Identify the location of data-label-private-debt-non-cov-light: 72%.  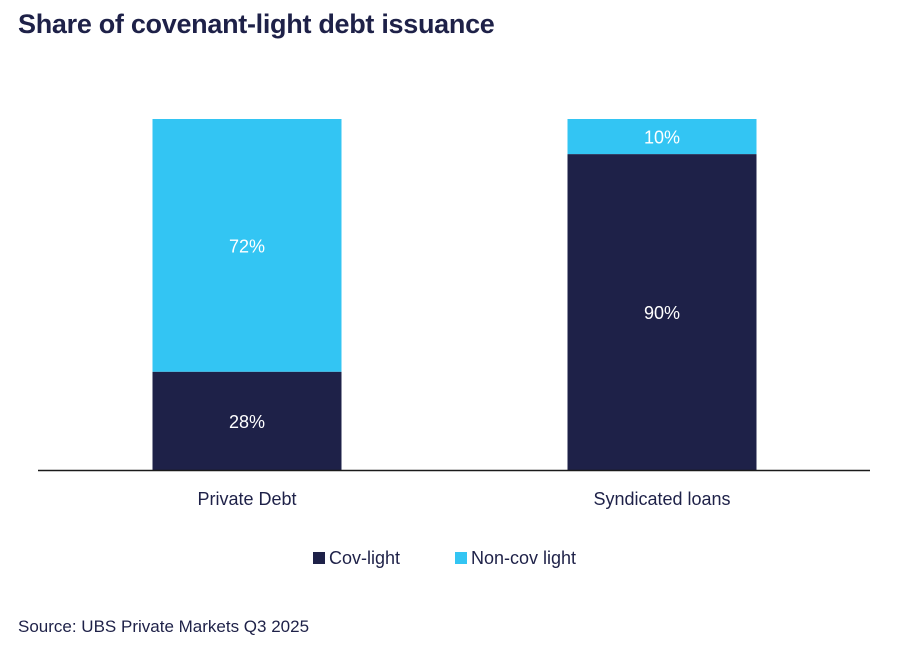
(247, 246).